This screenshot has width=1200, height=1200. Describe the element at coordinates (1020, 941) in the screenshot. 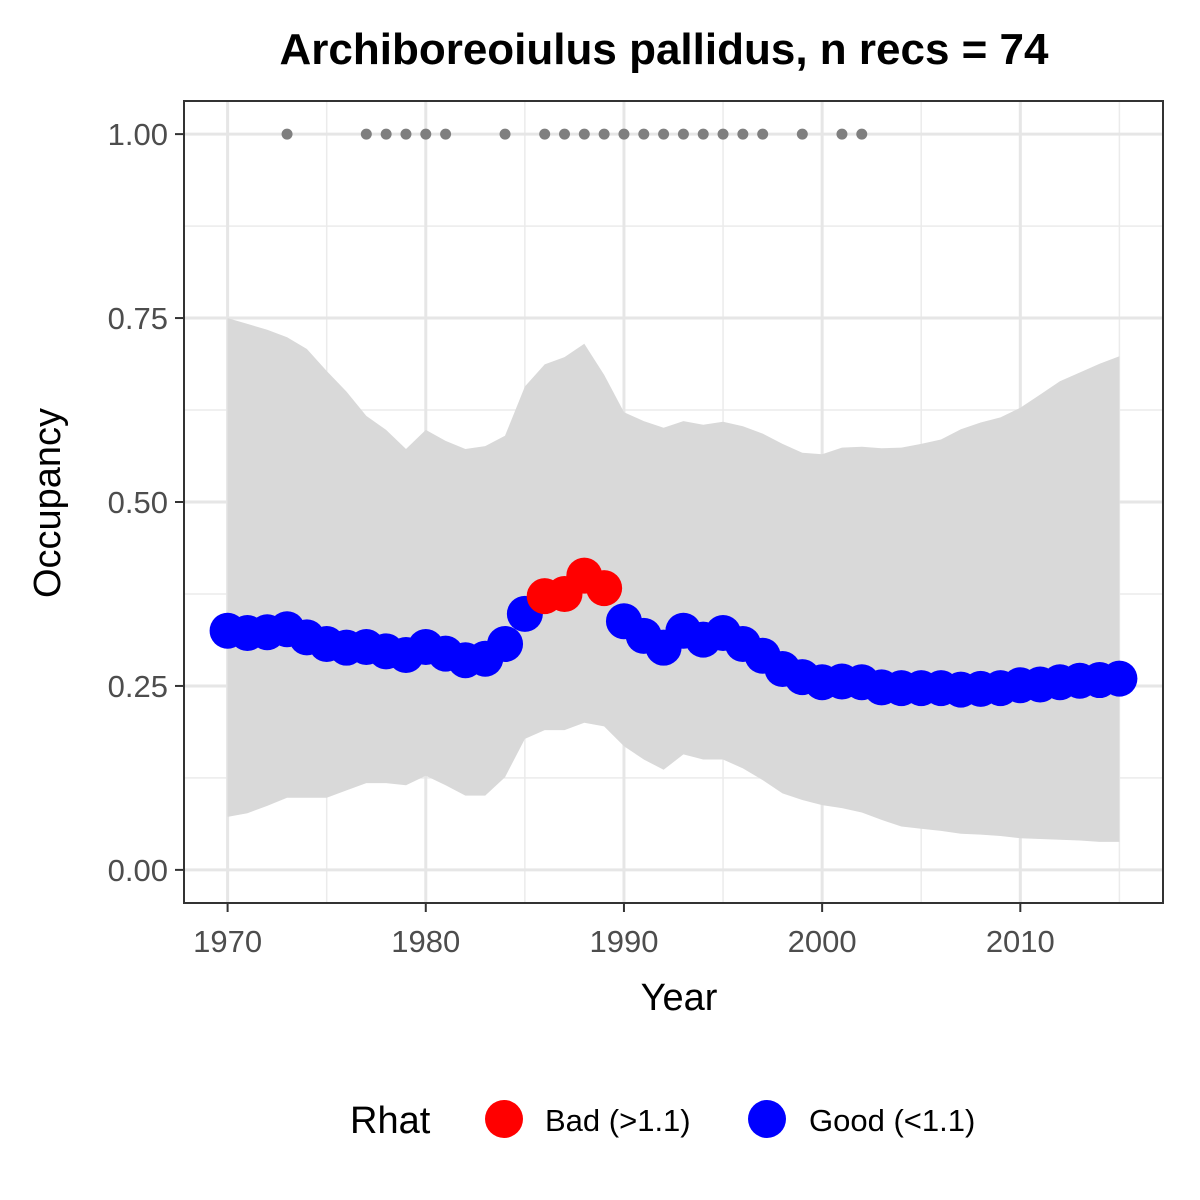

I see `x-tick-label: 2010` at that location.